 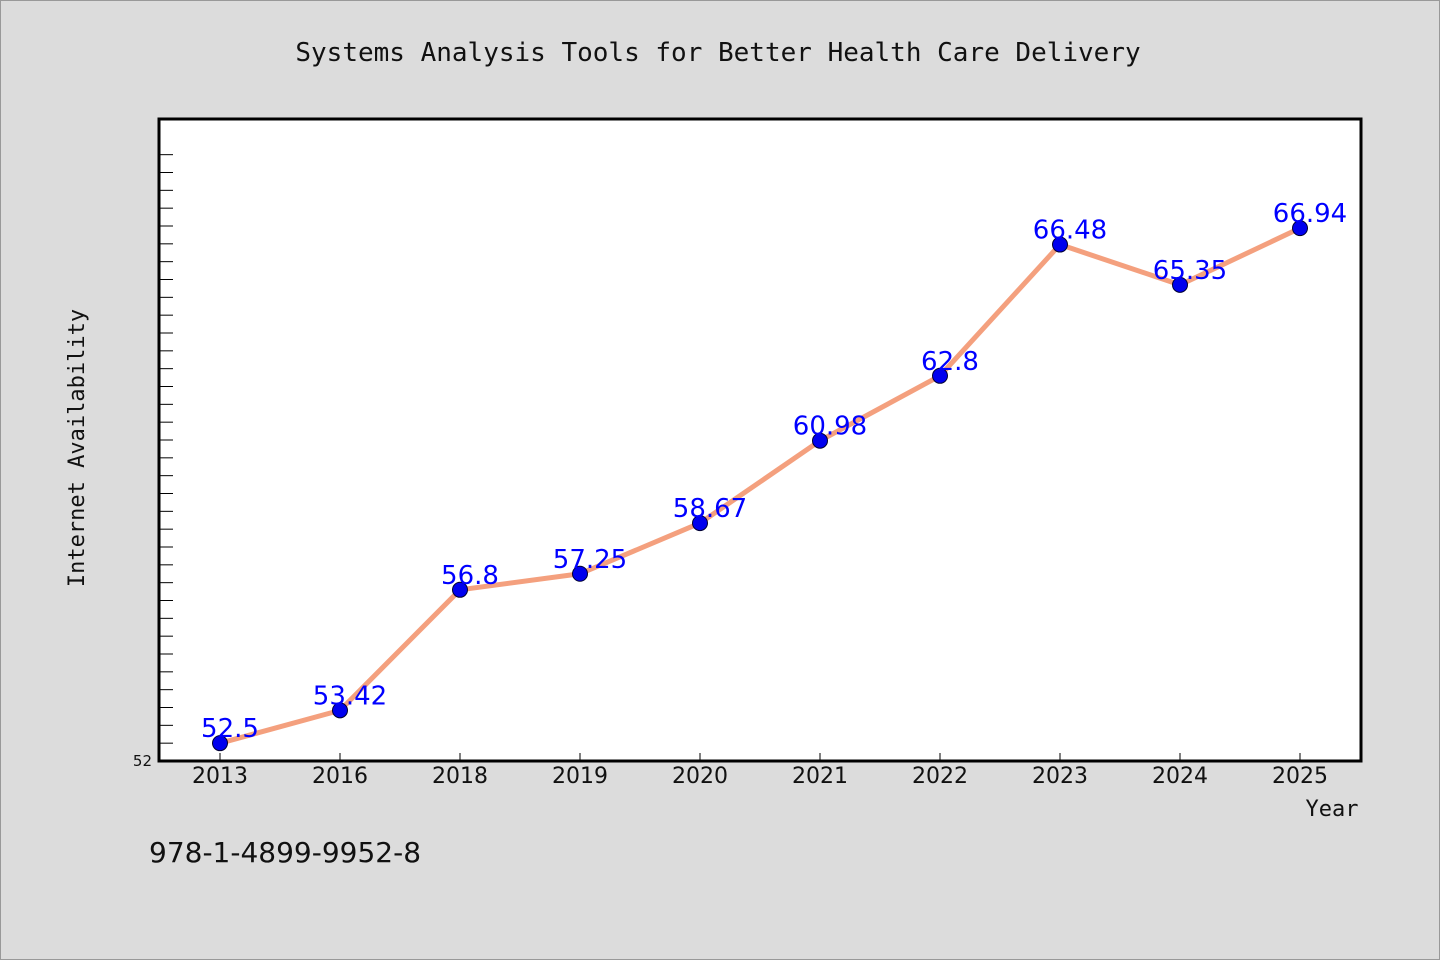 I want to click on data-label: 53.42, so click(x=350, y=696).